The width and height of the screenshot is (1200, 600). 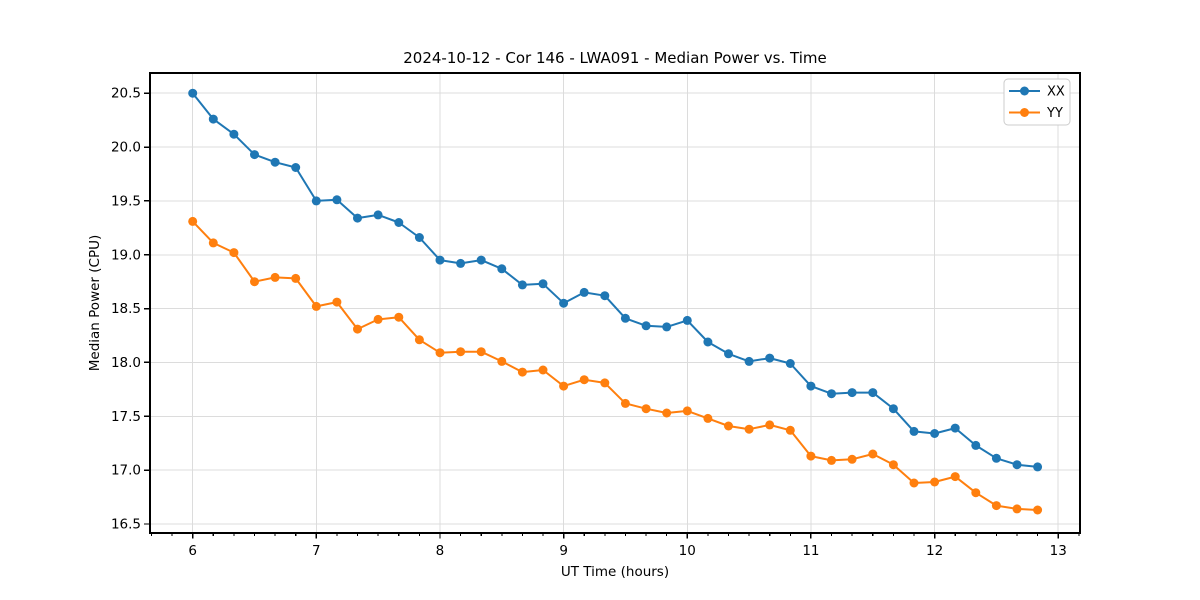 I want to click on y-tick-label: 17.0, so click(x=126, y=471).